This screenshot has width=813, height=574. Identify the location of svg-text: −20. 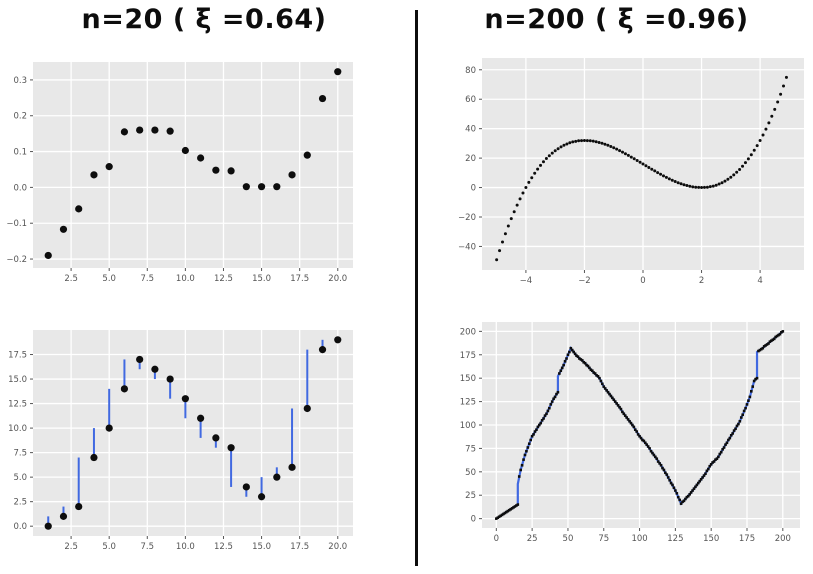
(467, 218).